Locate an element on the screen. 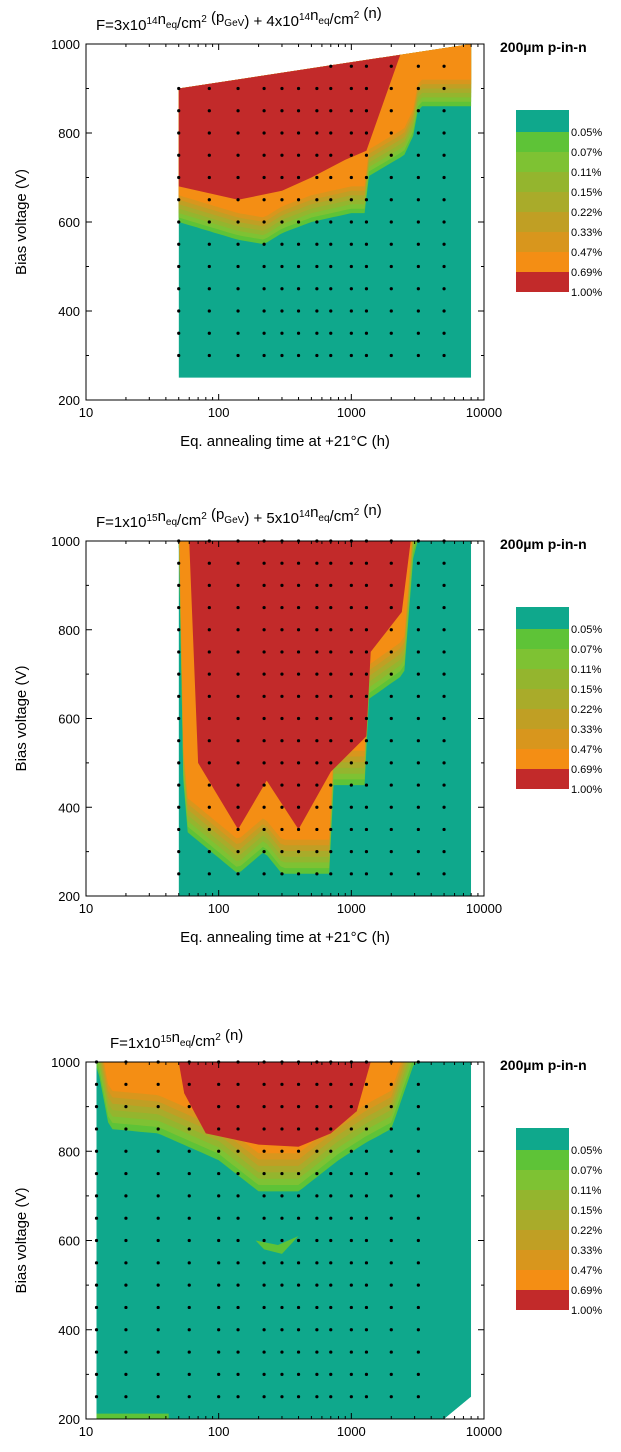 The width and height of the screenshot is (621, 1452). x-tick-label: 1000 is located at coordinates (351, 1431).